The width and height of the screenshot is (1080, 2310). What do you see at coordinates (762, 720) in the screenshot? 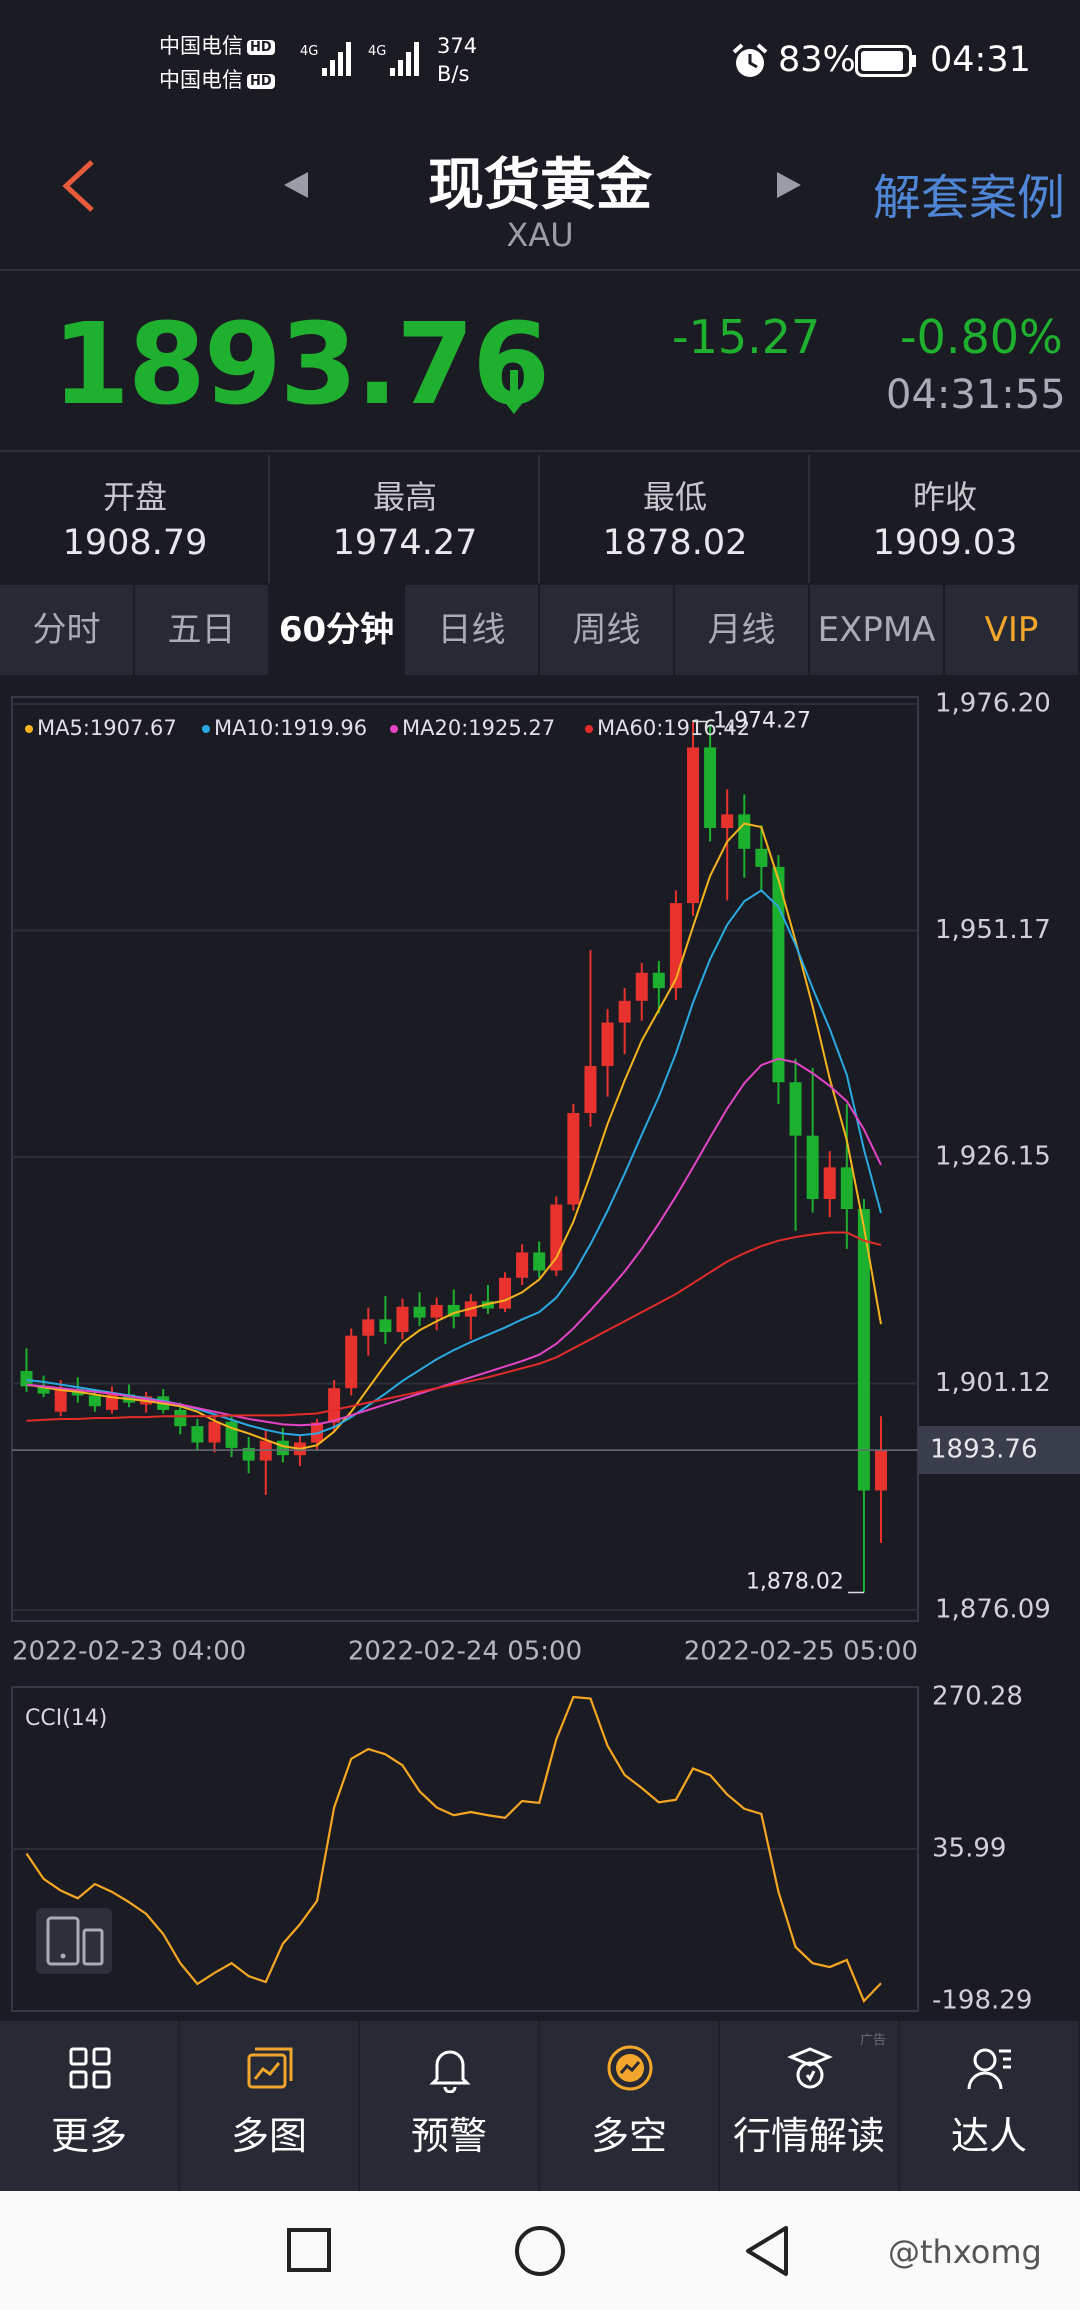
I see `annotation-label: 1,974.27` at bounding box center [762, 720].